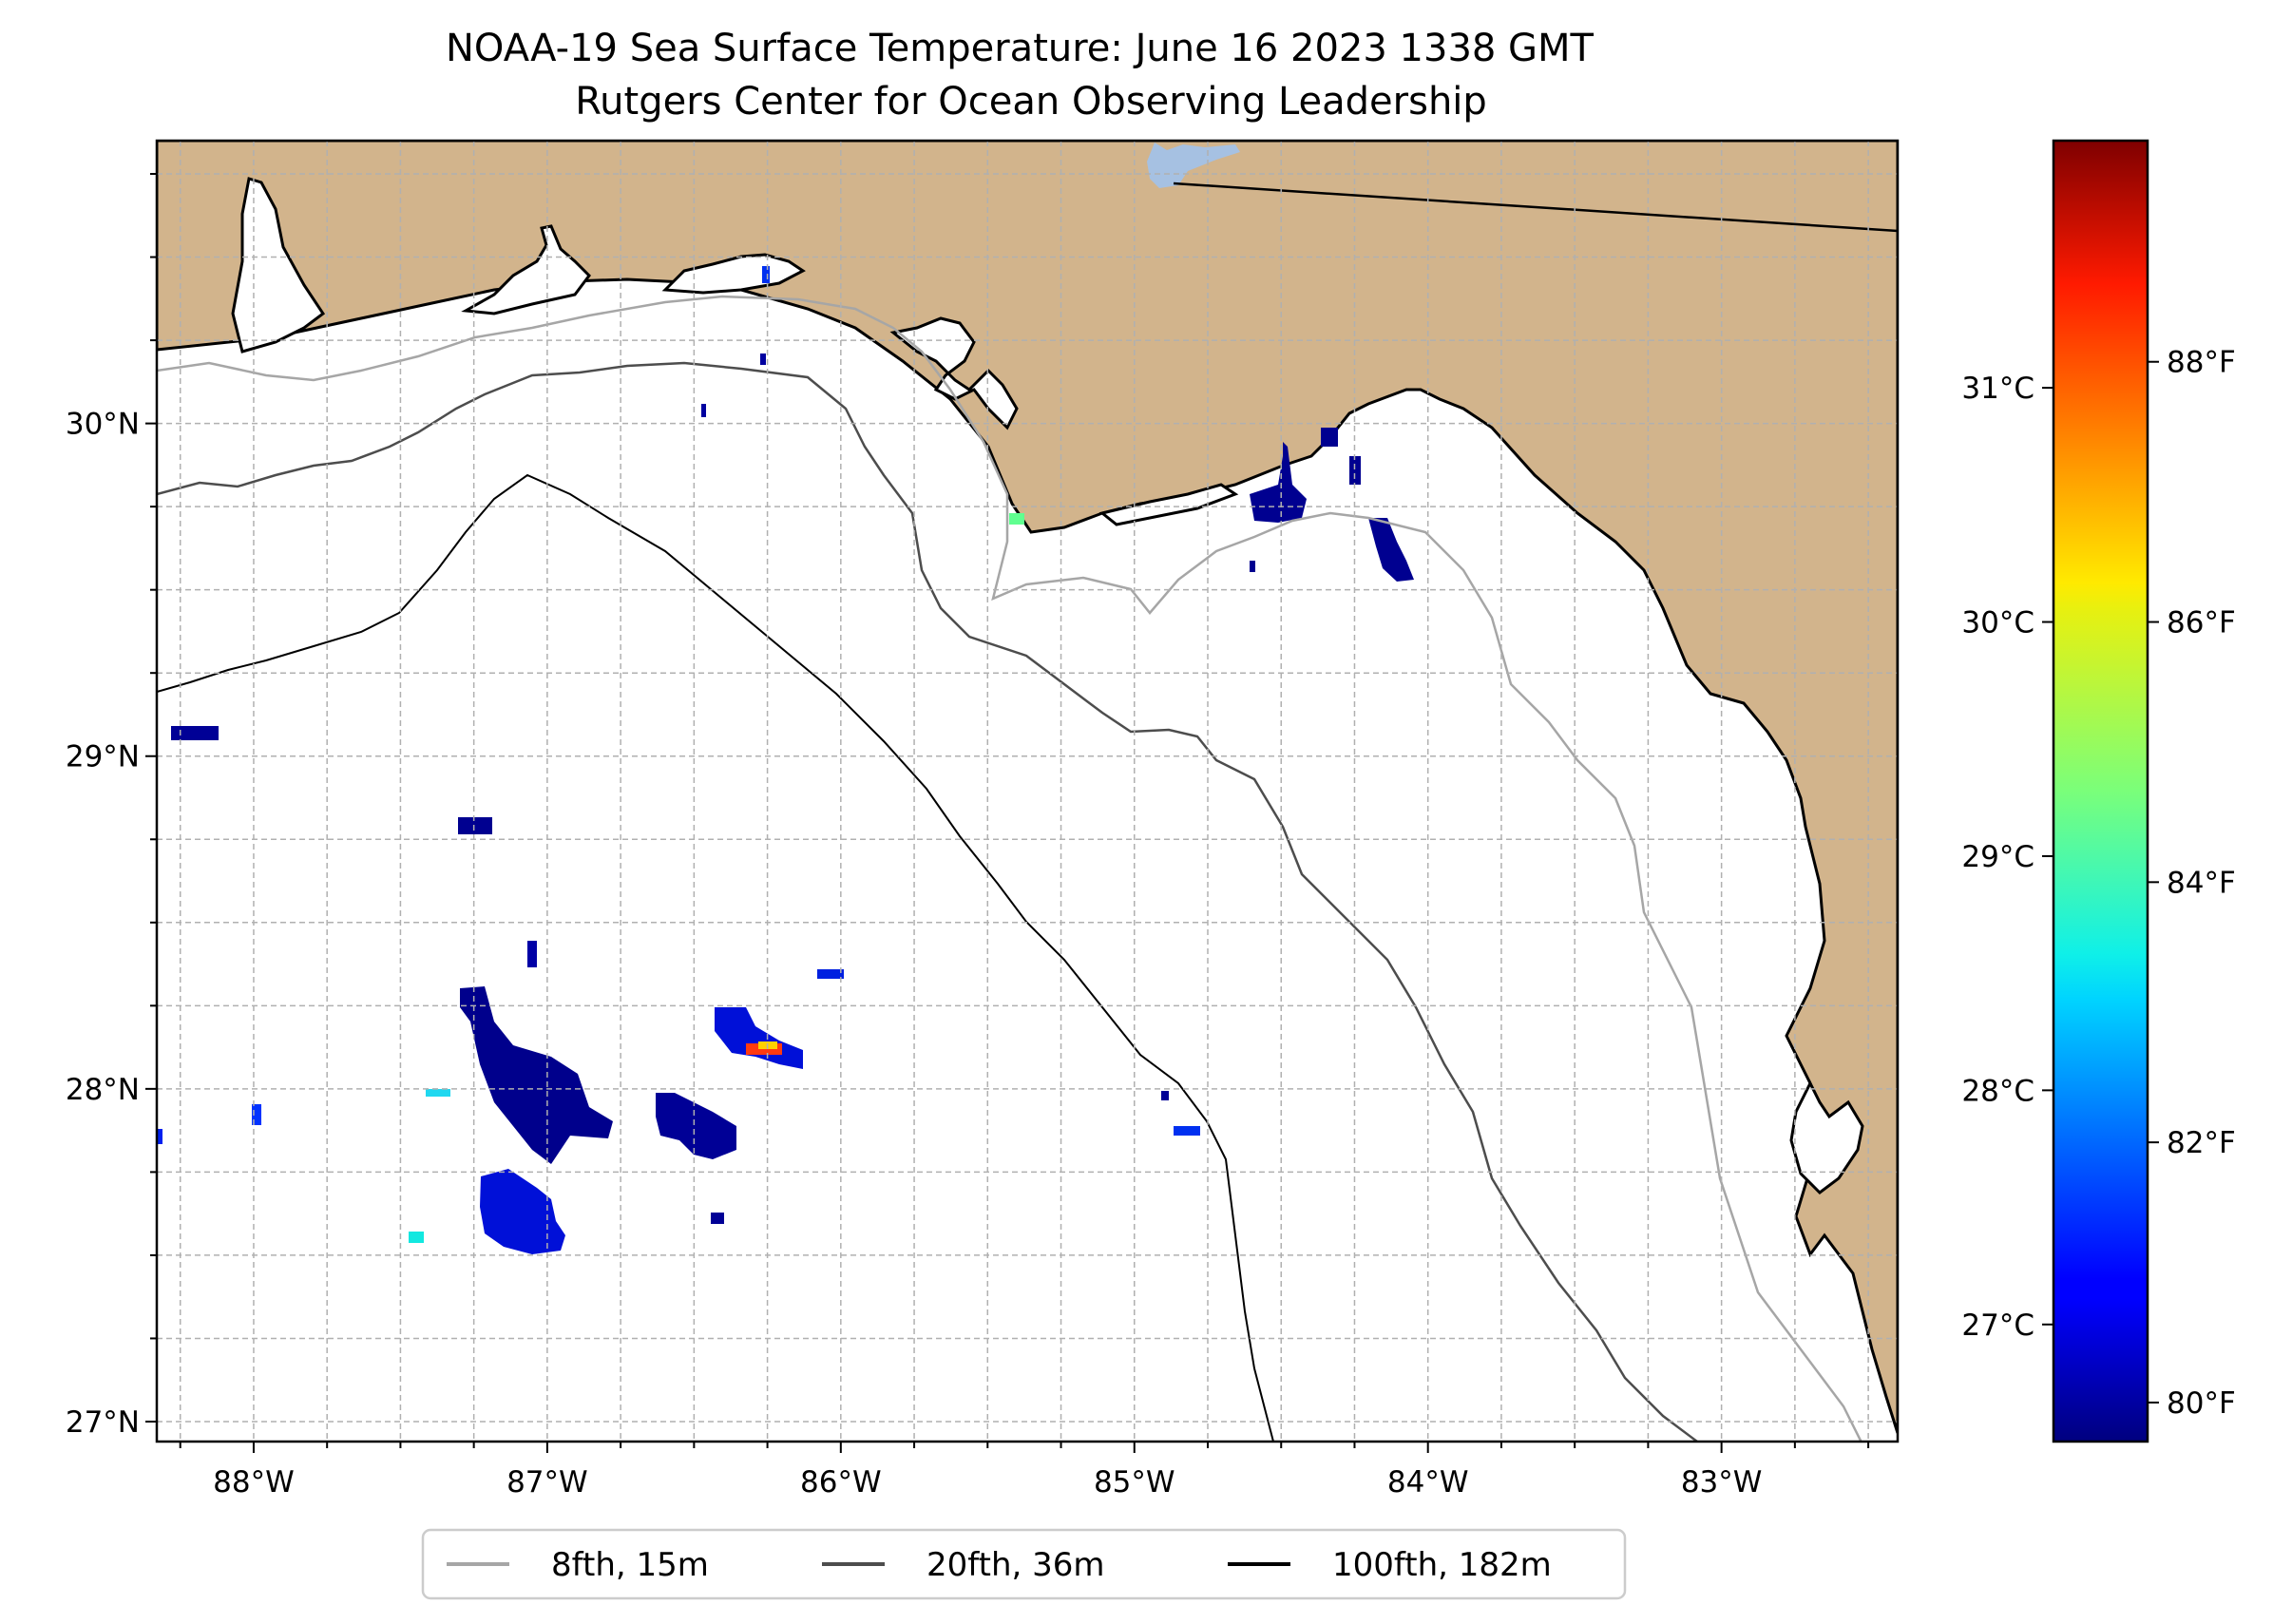 This screenshot has height=1624, width=2292. Describe the element at coordinates (1442, 1565) in the screenshot. I see `legend-label: 100fth, 182m` at that location.